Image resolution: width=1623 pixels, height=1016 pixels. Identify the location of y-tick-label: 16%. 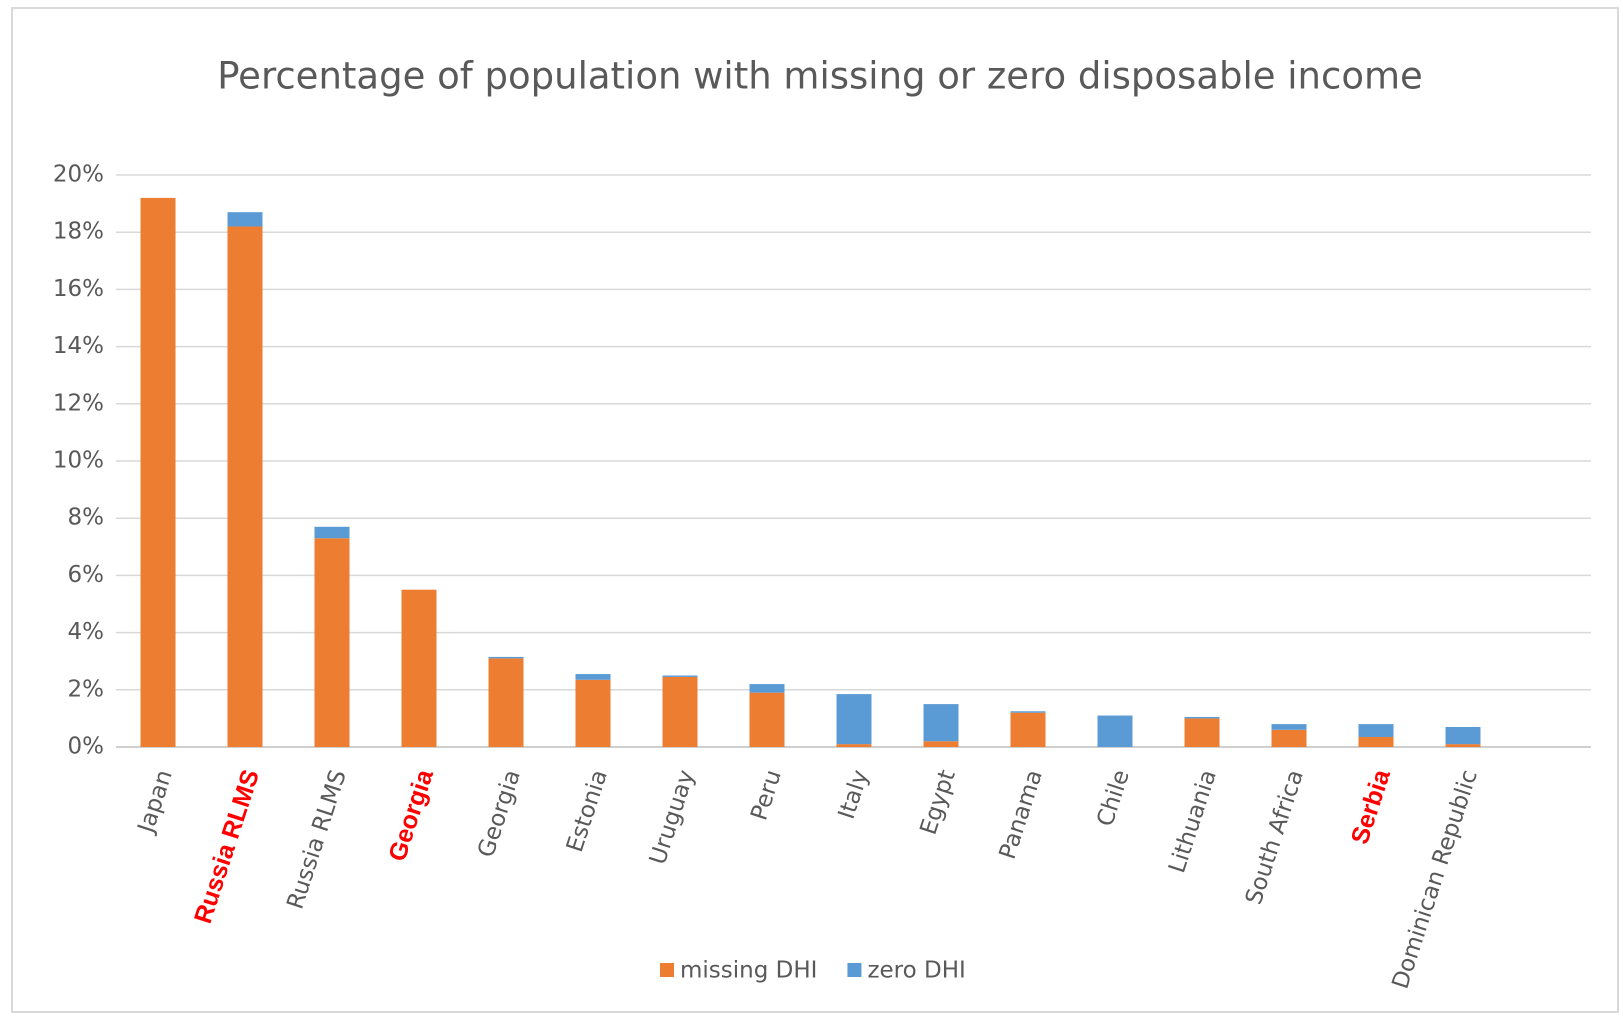
(78, 289).